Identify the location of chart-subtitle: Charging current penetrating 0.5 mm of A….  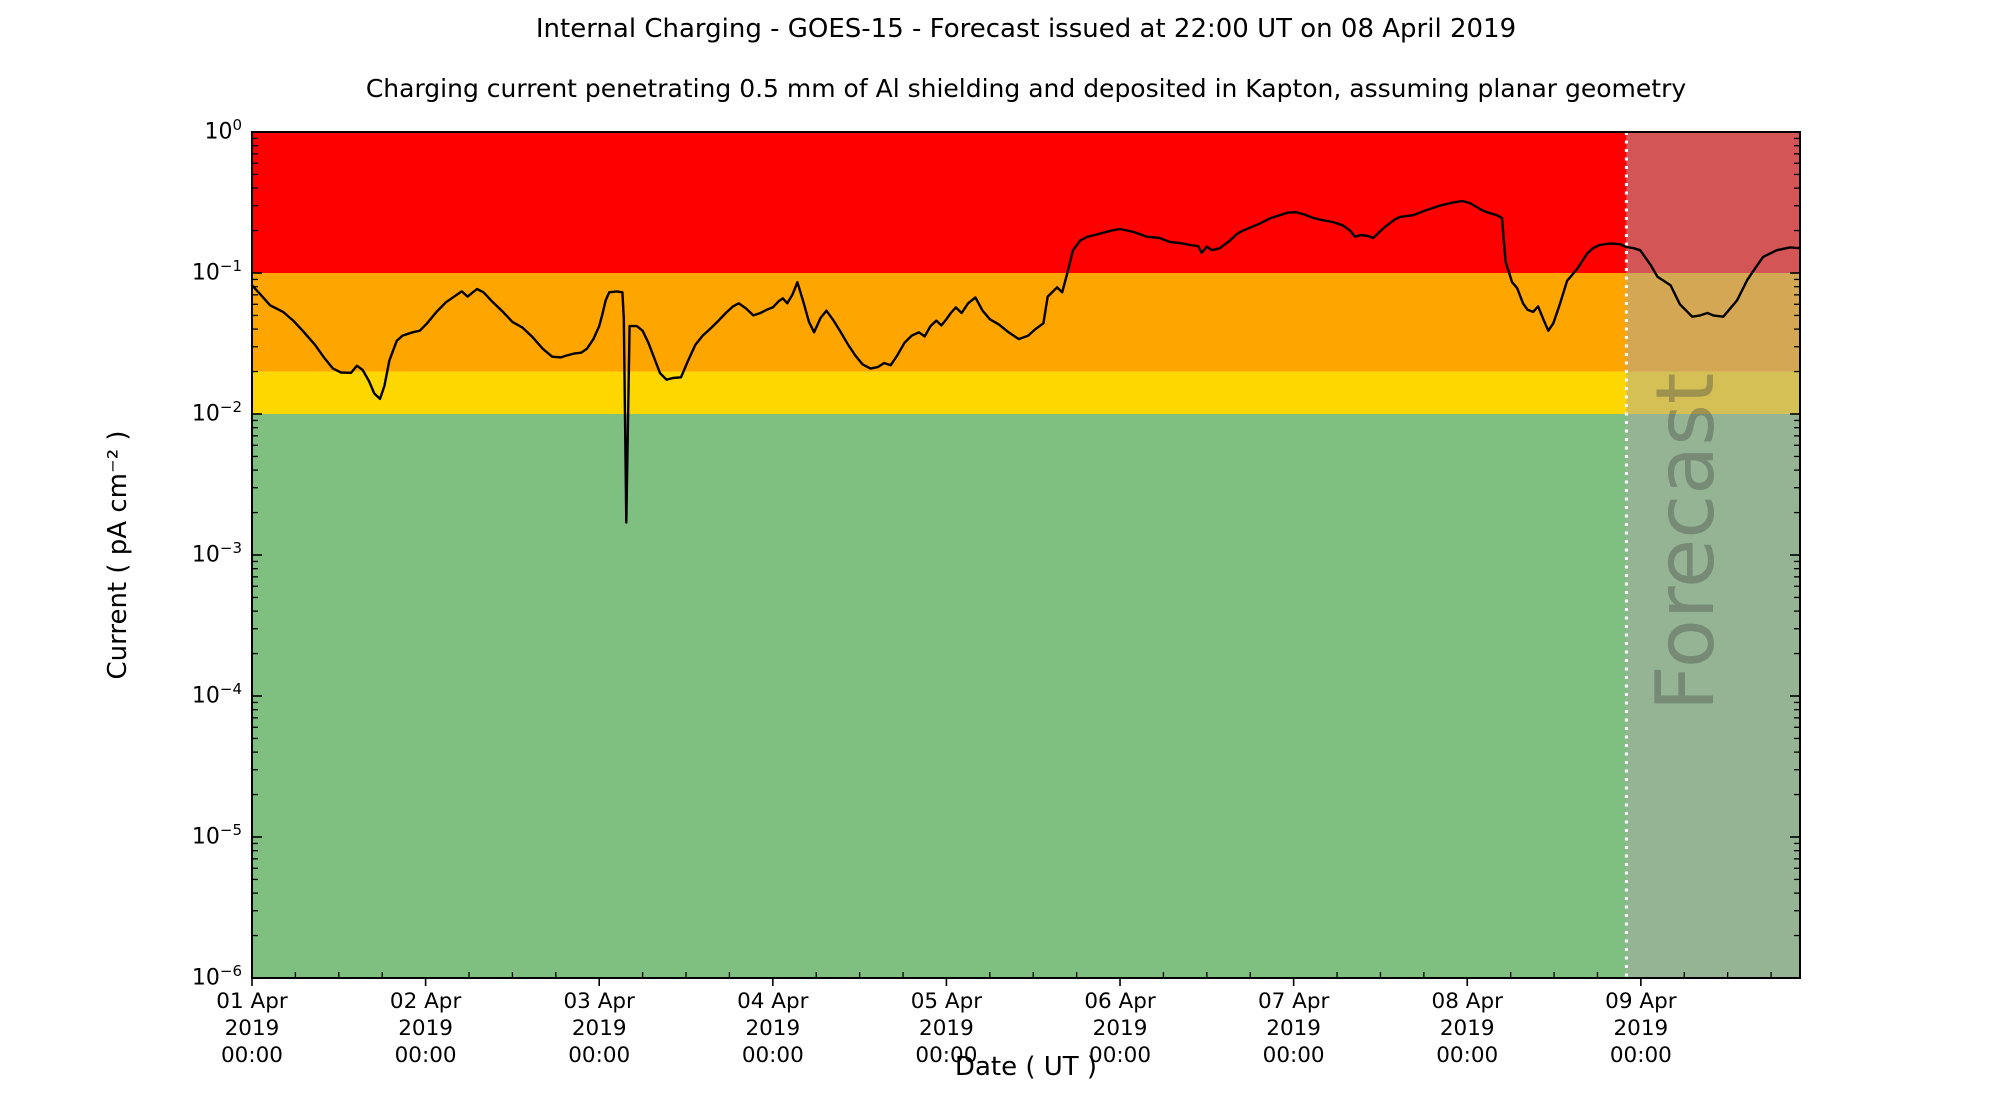
(1026, 88).